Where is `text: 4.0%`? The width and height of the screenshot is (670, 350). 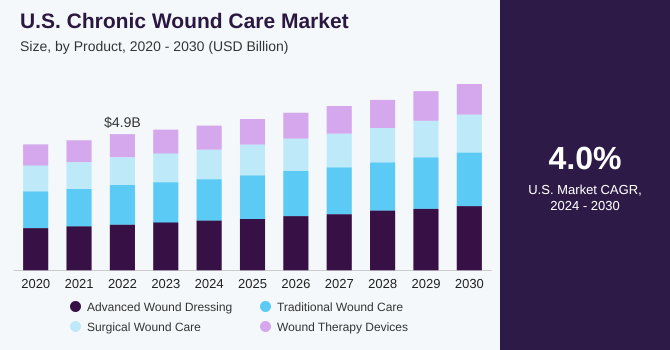
text: 4.0% is located at coordinates (585, 158).